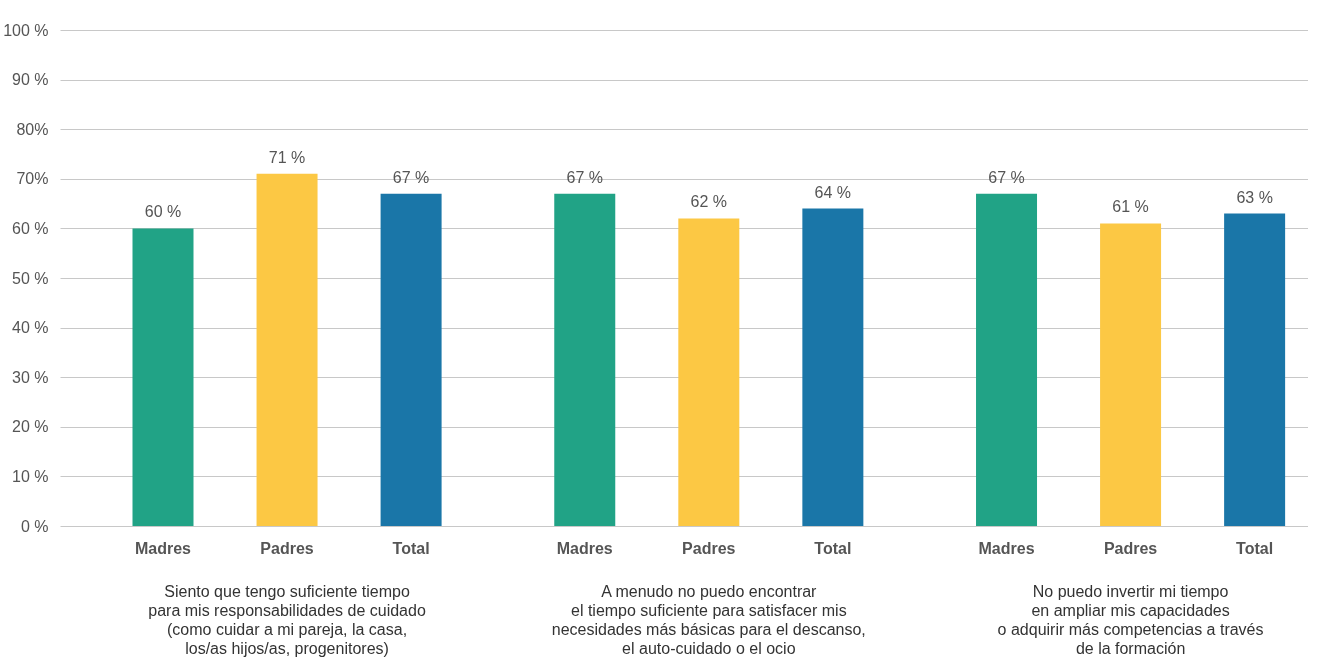  I want to click on y-tick-label: 100 %, so click(26, 30).